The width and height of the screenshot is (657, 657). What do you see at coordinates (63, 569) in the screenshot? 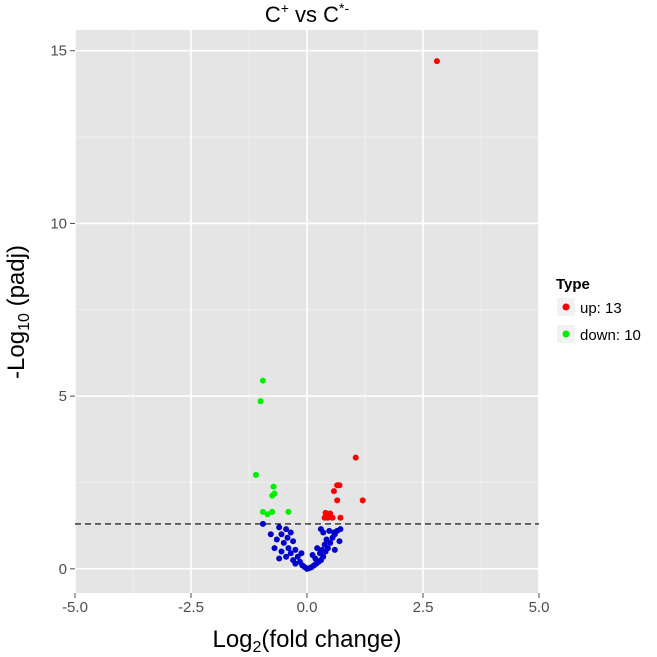
I see `y-tick-label: 0` at bounding box center [63, 569].